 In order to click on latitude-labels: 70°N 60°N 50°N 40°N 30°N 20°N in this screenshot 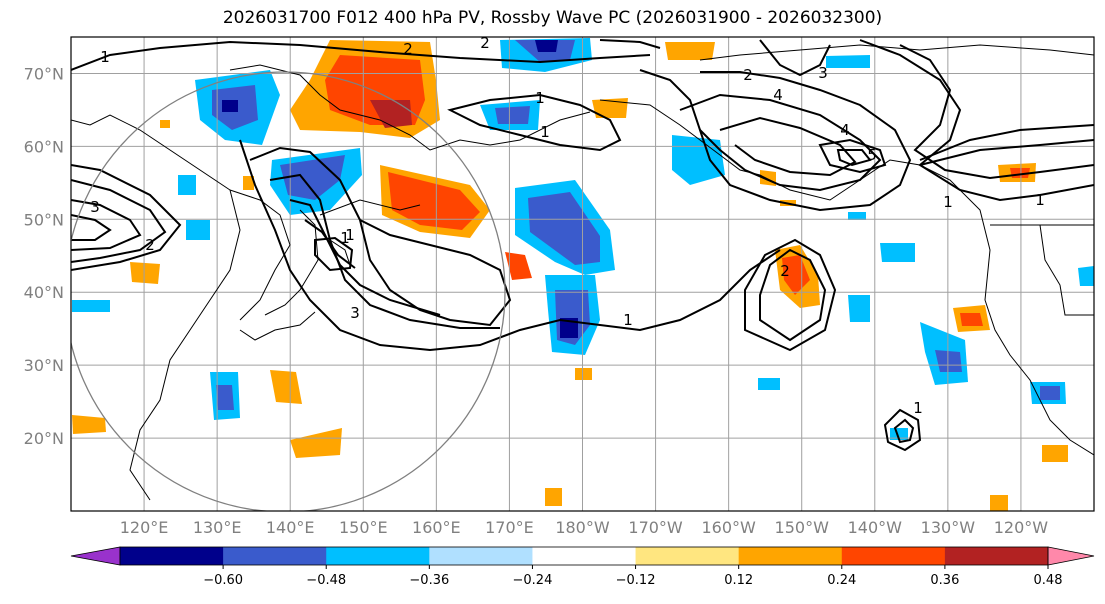, I will do `click(44, 256)`.